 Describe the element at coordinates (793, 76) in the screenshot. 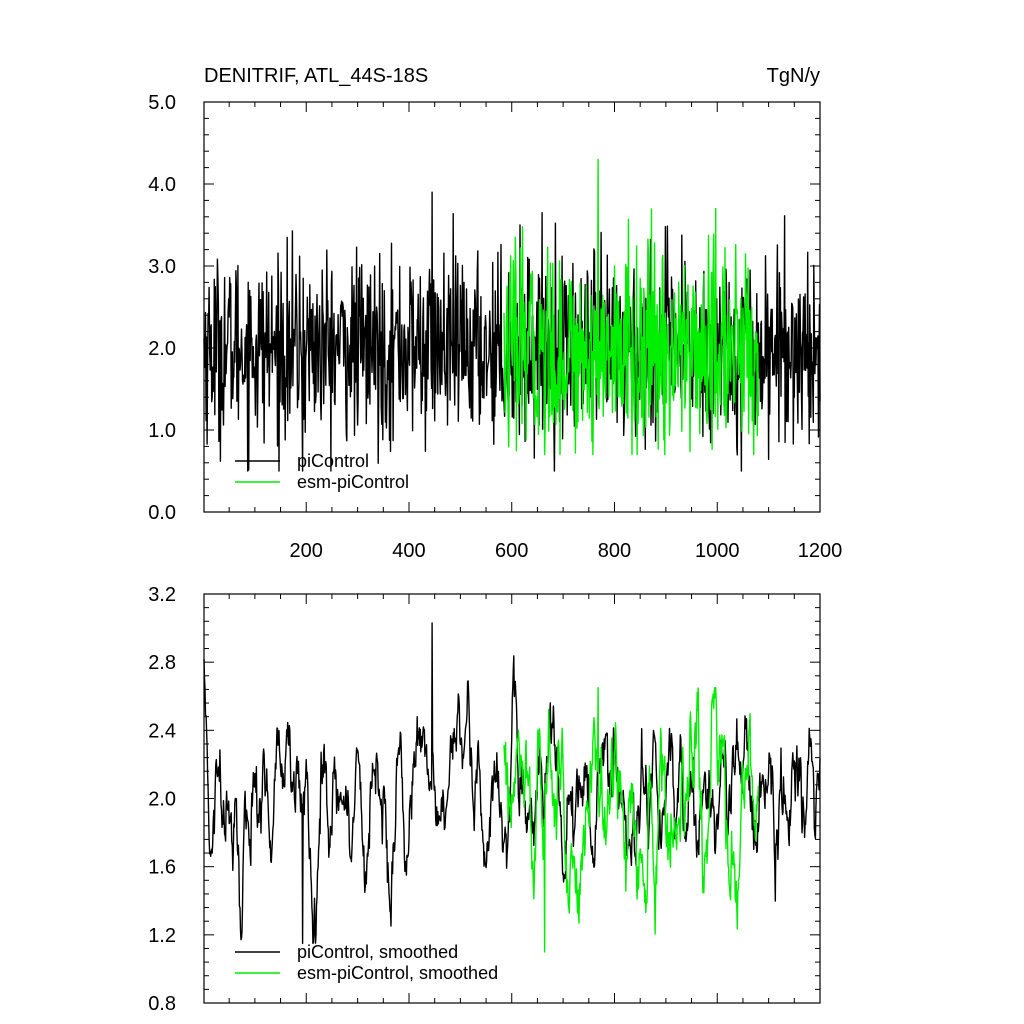

I see `top-chart-units: TgN/y` at that location.